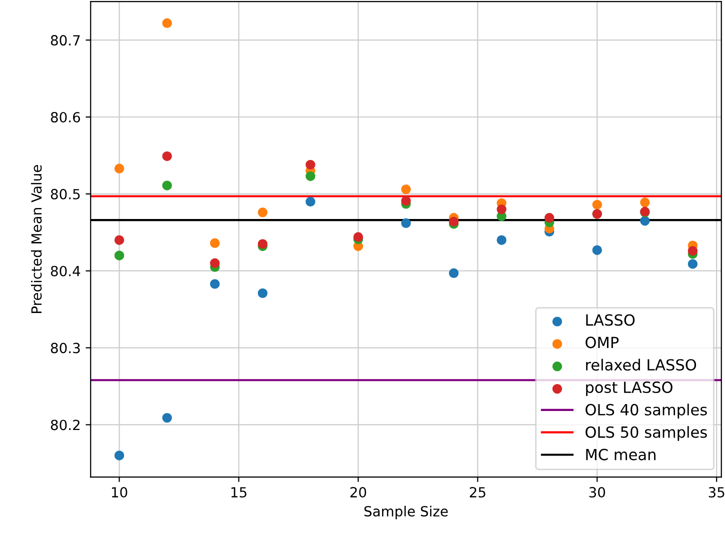 The height and width of the screenshot is (536, 725). Describe the element at coordinates (621, 454) in the screenshot. I see `legend-label: MC mean` at that location.